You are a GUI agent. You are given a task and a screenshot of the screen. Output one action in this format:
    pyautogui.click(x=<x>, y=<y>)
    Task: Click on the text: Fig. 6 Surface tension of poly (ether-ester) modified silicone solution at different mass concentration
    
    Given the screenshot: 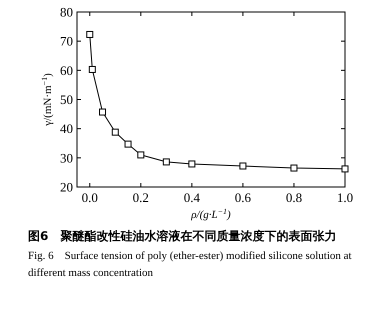 What is the action you would take?
    pyautogui.click(x=190, y=265)
    